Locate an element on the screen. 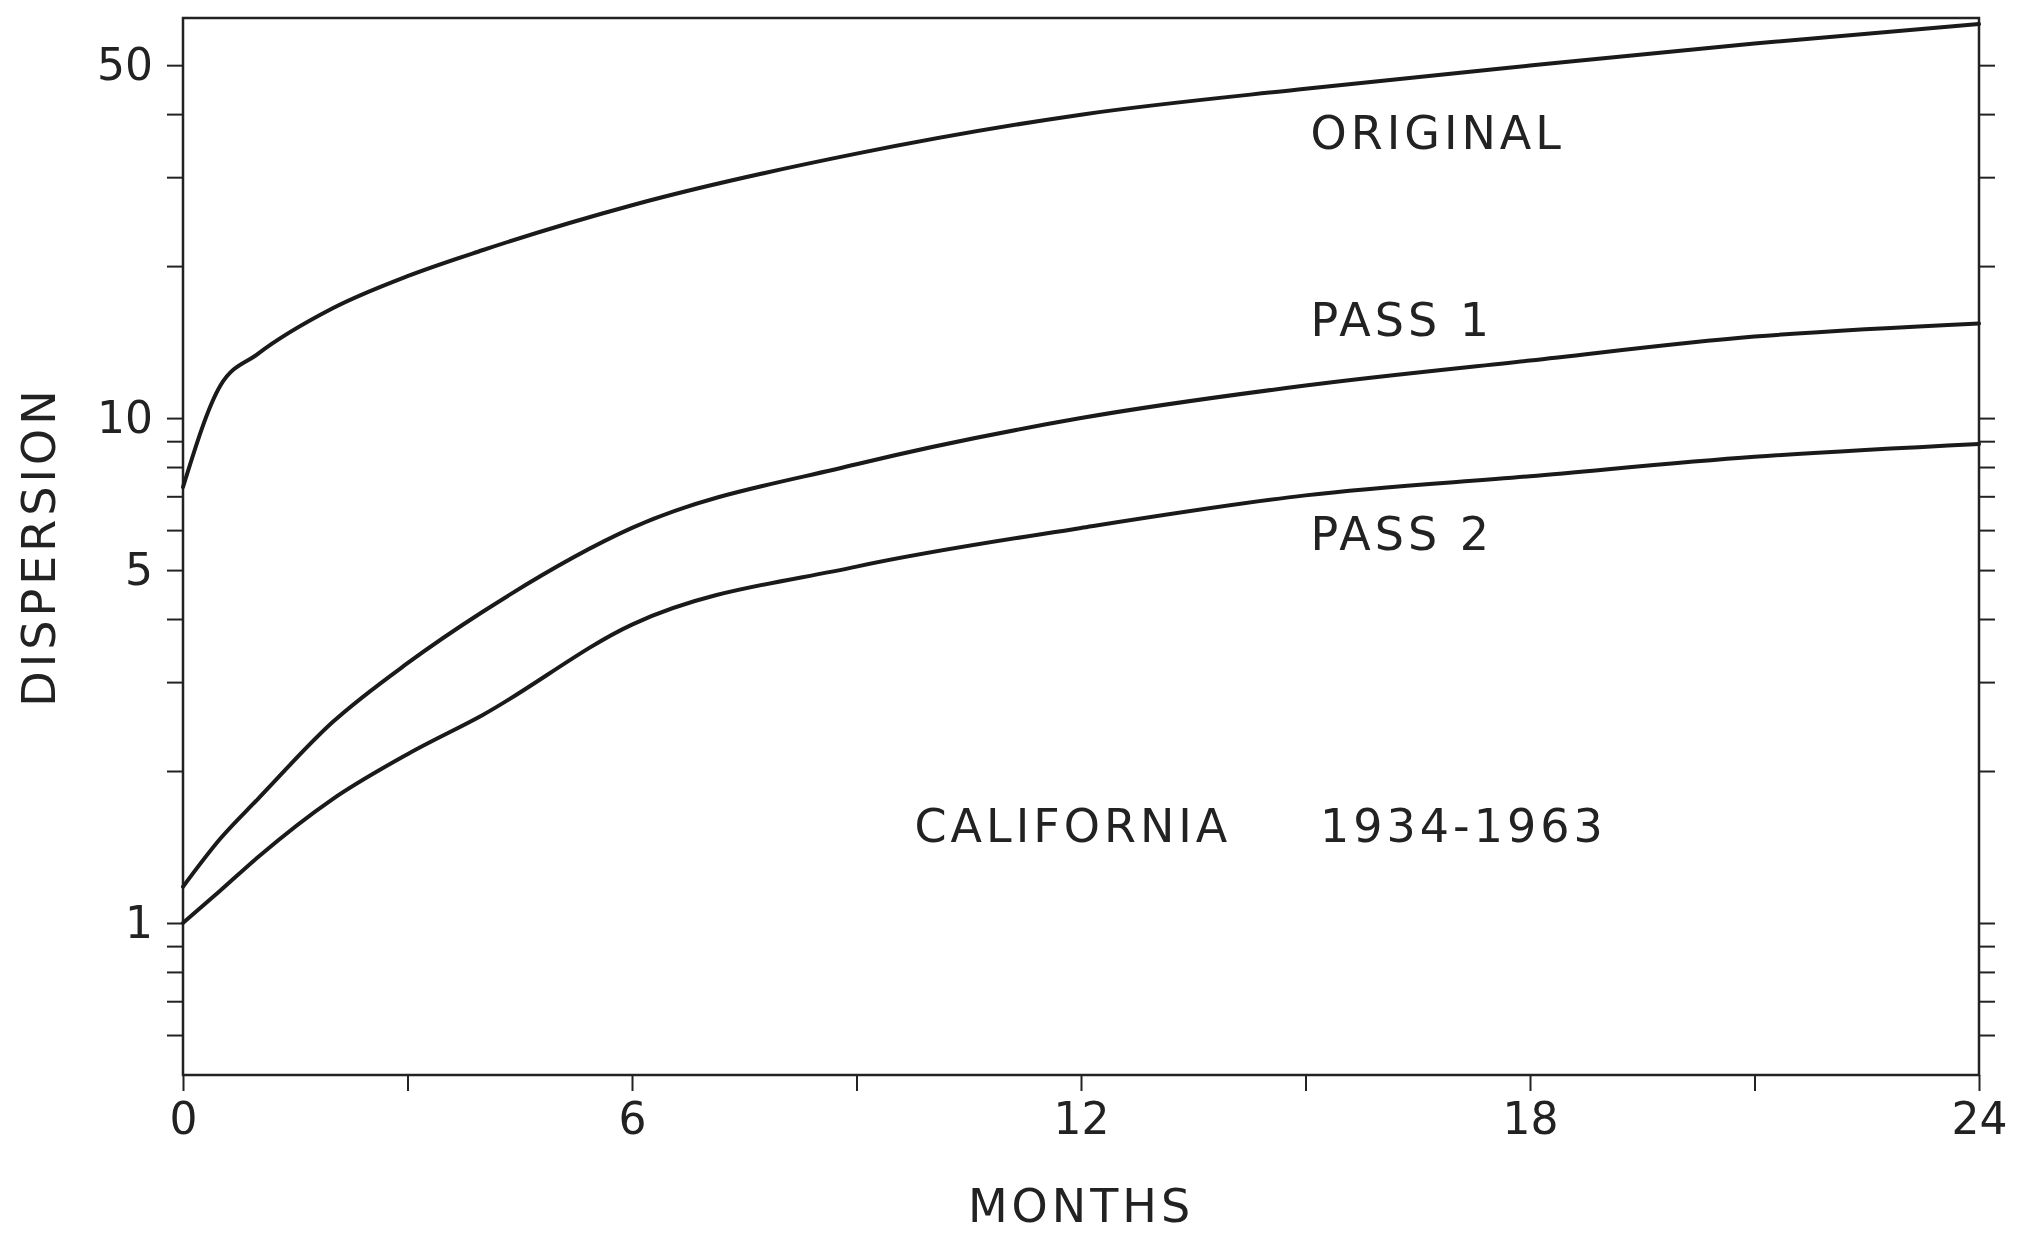 The height and width of the screenshot is (1235, 2019). y-tick-label: 5 is located at coordinates (139, 569).